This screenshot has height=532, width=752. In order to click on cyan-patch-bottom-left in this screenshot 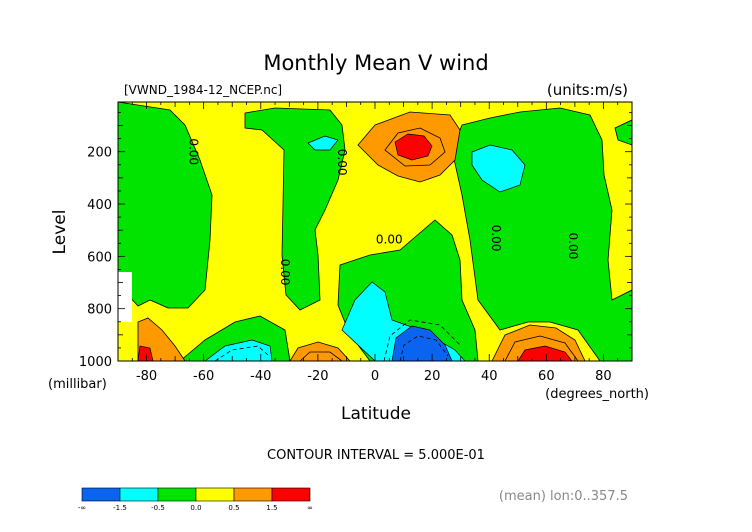, I will do `click(238, 350)`.